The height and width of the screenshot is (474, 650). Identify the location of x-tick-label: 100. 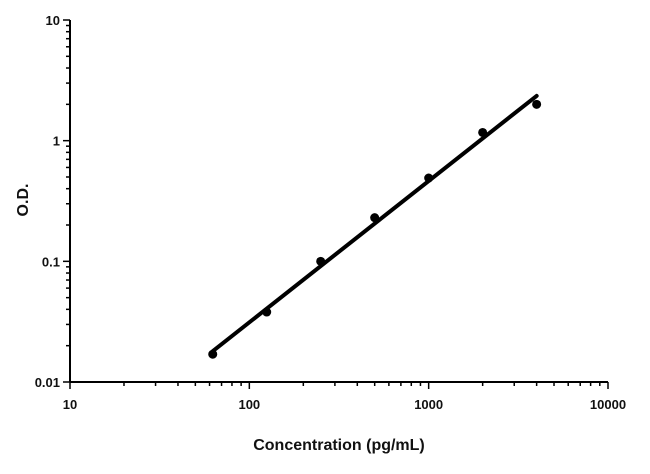
(249, 404).